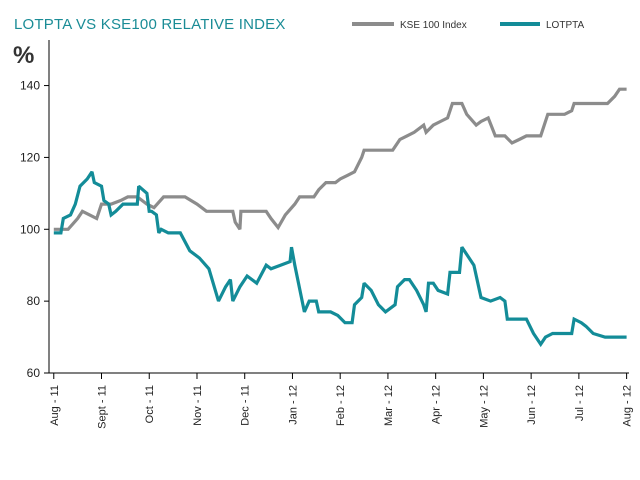 This screenshot has height=480, width=640. I want to click on x-tick-label: Jul - 12, so click(580, 403).